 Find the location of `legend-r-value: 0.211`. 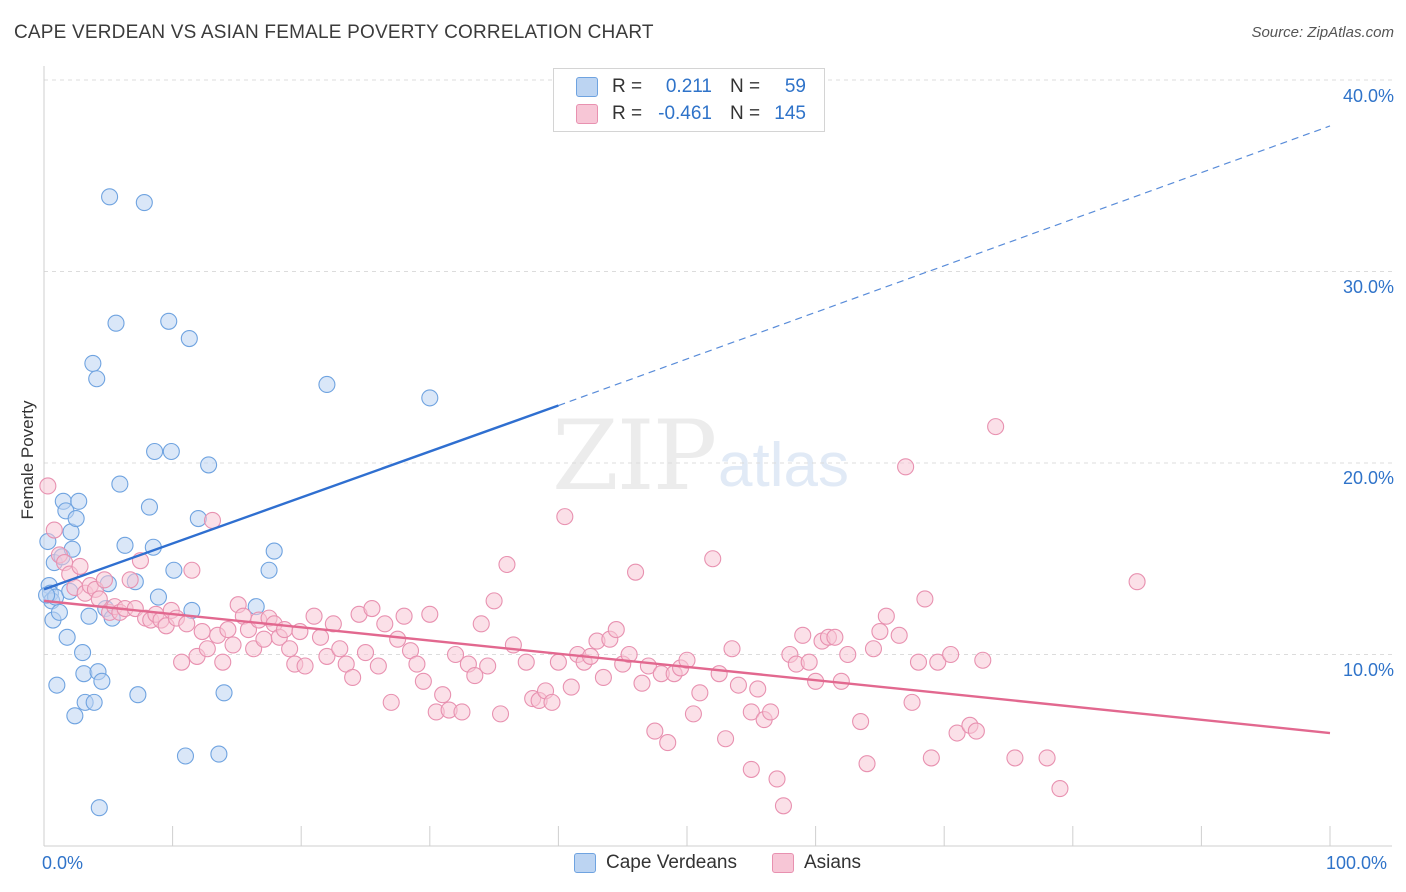

legend-r-value: 0.211 is located at coordinates (688, 86).